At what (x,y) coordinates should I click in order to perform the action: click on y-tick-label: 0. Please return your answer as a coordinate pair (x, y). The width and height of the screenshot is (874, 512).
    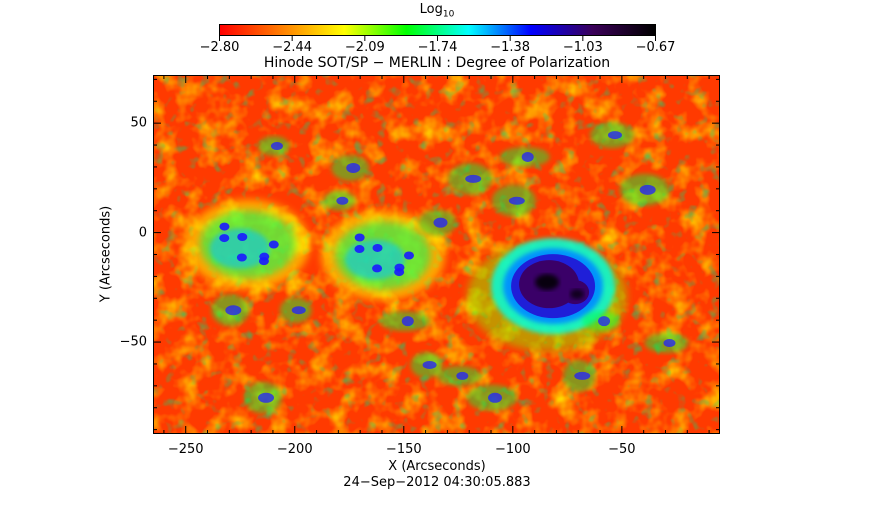
    Looking at the image, I should click on (142, 233).